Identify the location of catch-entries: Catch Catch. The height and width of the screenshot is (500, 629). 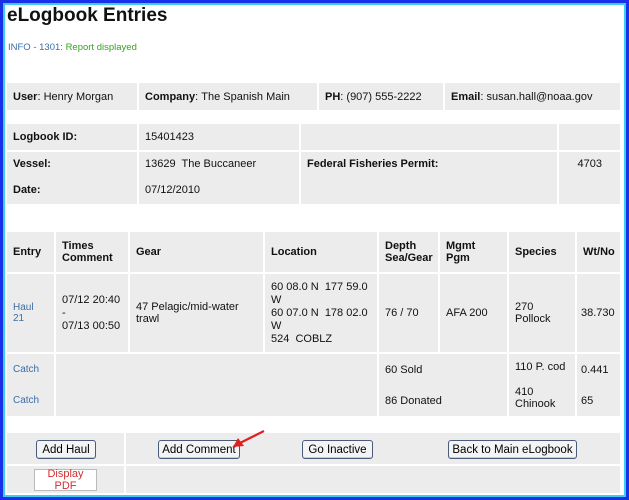
(30, 385).